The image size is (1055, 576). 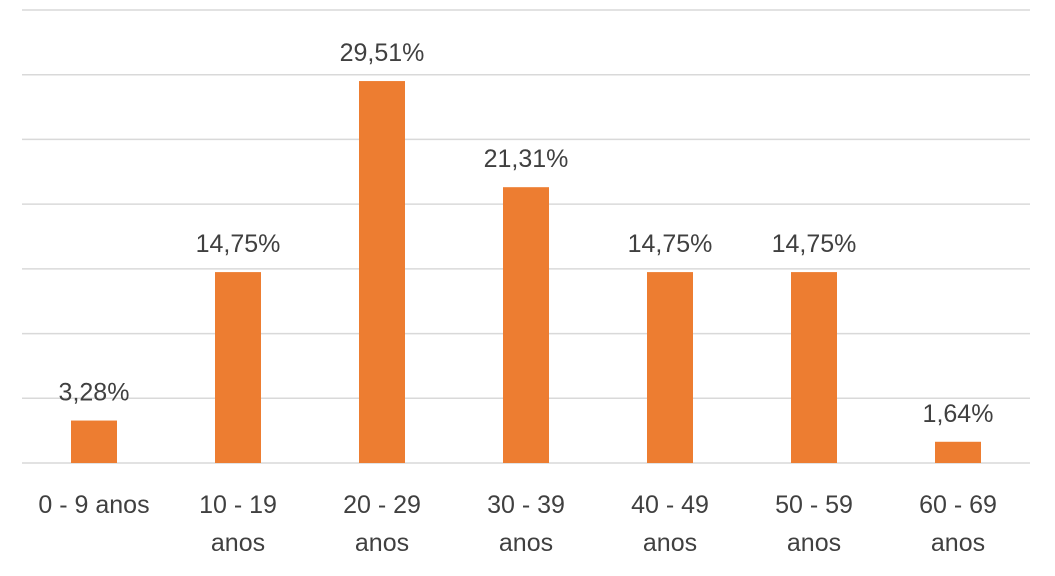 What do you see at coordinates (382, 524) in the screenshot?
I see `x-tick-label: 20 - 29 anos` at bounding box center [382, 524].